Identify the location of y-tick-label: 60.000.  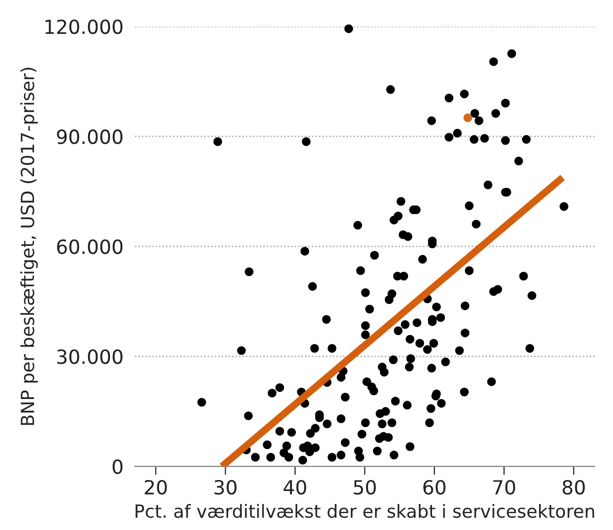
(89, 246).